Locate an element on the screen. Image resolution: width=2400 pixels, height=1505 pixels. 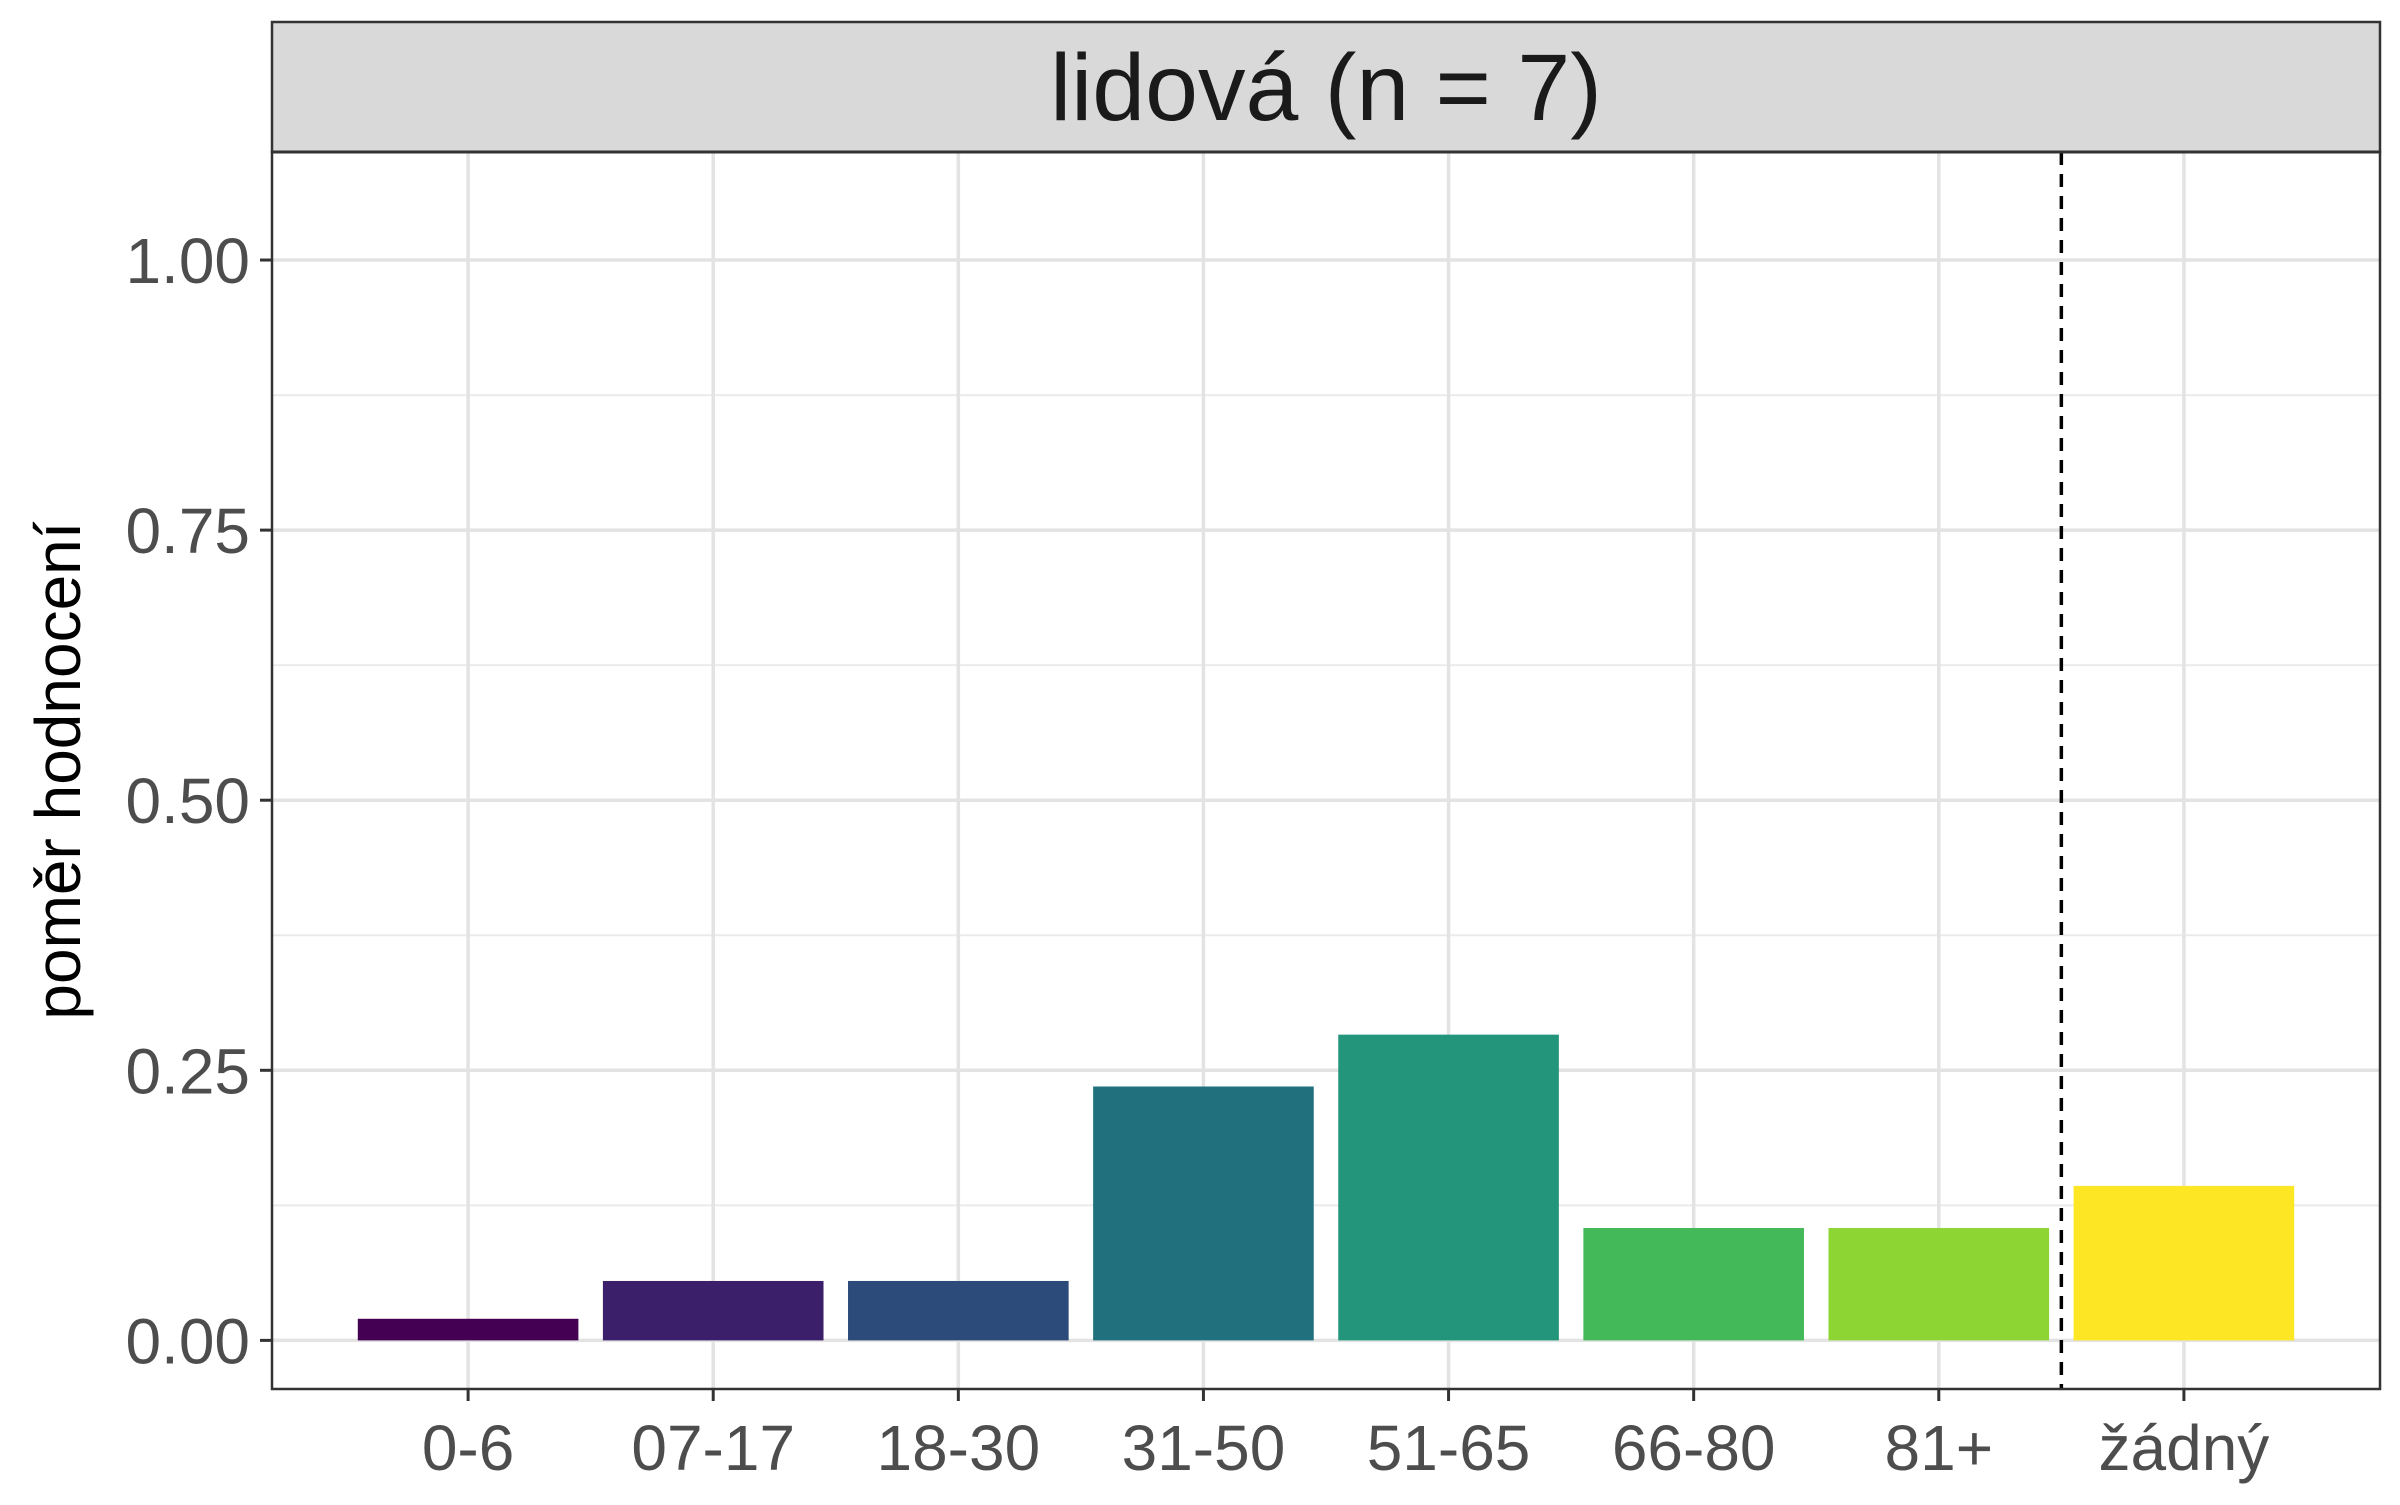
y-tick-label: 0.75 is located at coordinates (187, 531).